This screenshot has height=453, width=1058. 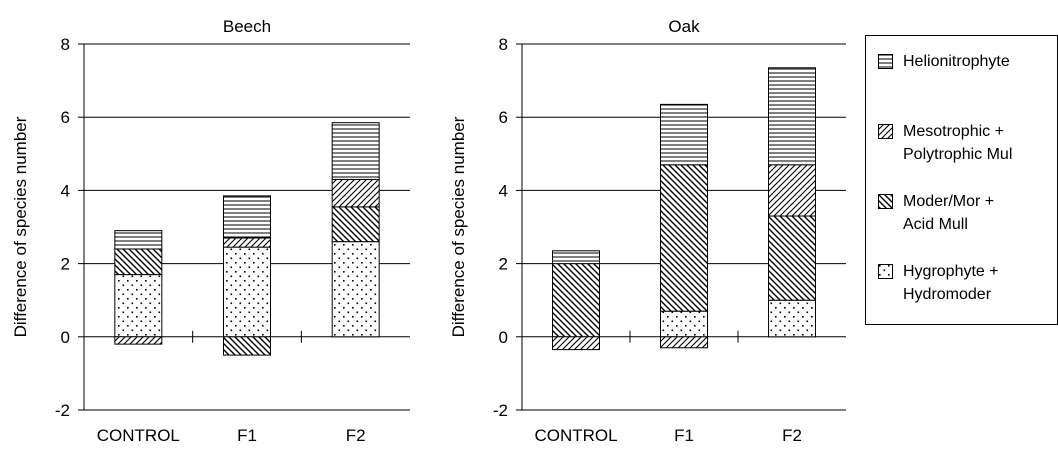 I want to click on bar-oak-f2-mesotrophic-polytrophic-mul, so click(x=792, y=190).